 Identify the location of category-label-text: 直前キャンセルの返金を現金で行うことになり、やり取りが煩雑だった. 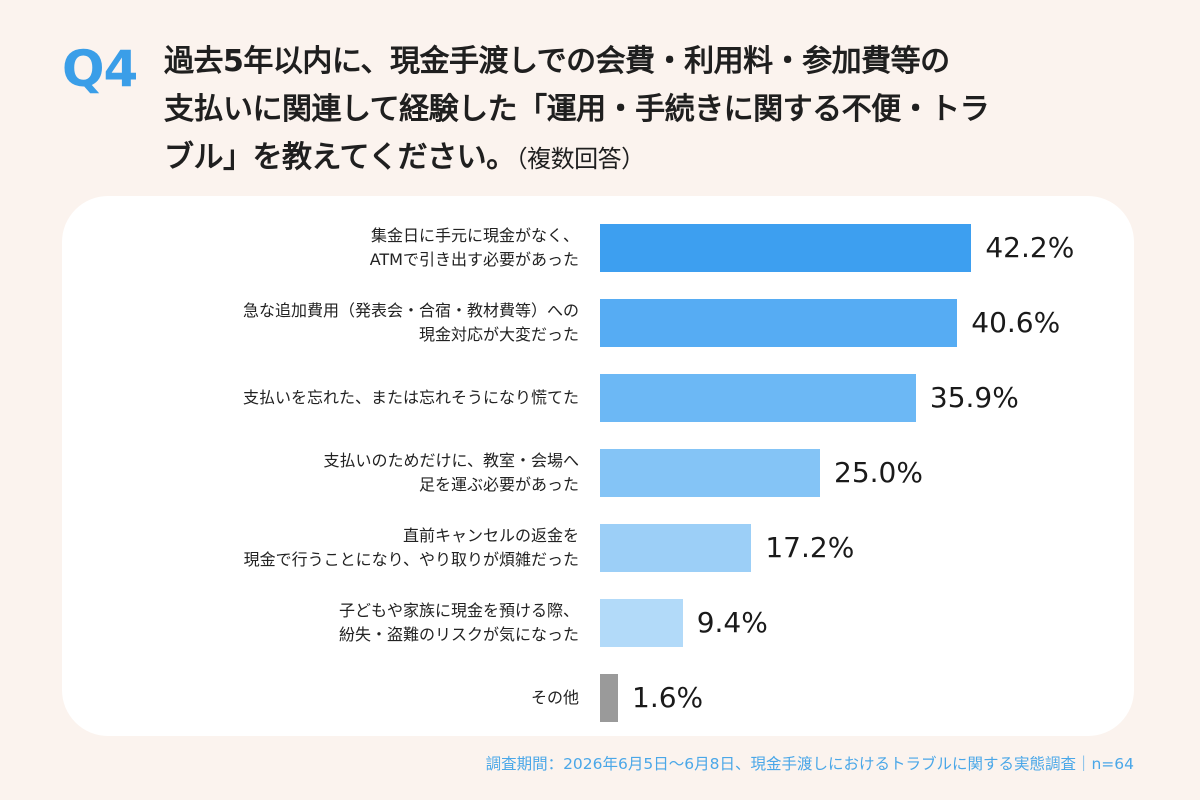
(411, 548).